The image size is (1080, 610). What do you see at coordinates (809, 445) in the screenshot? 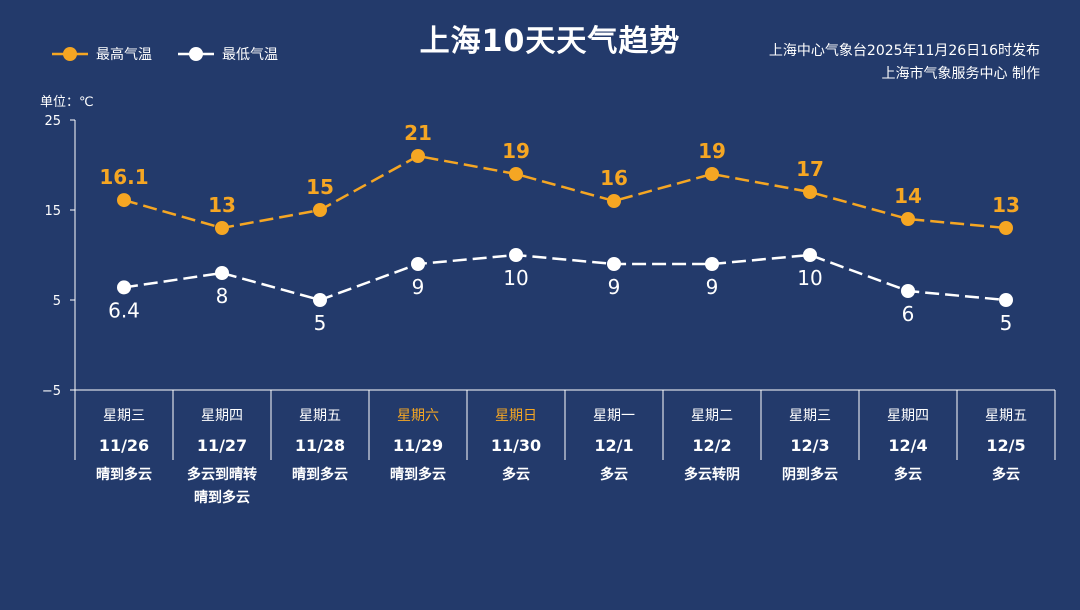
I see `date-label: 12/3` at bounding box center [809, 445].